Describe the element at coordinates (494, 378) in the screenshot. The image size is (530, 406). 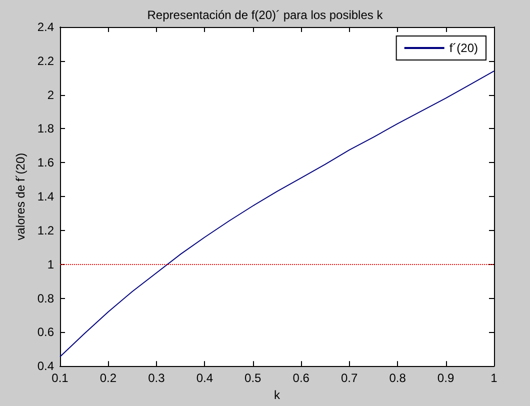
I see `x-tick-label: 1` at that location.